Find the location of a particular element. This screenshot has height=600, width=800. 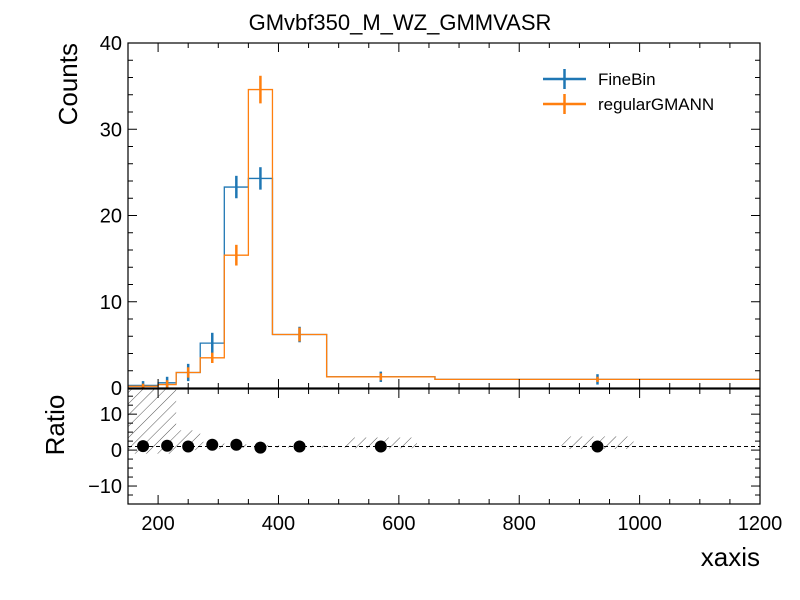

ratio-y-tick-label: 10 is located at coordinates (111, 415).